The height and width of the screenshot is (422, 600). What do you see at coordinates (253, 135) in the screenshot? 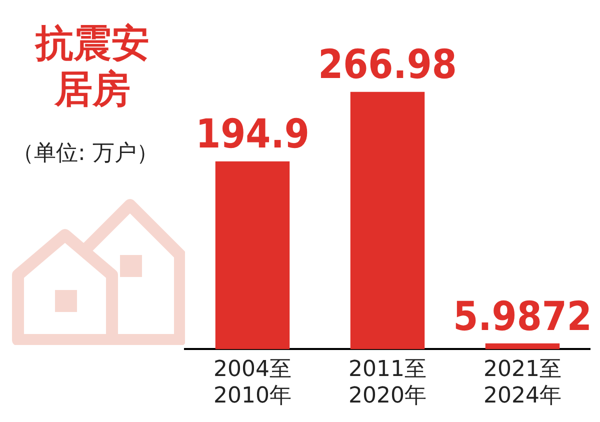
I see `data-label: 194.9` at bounding box center [253, 135].